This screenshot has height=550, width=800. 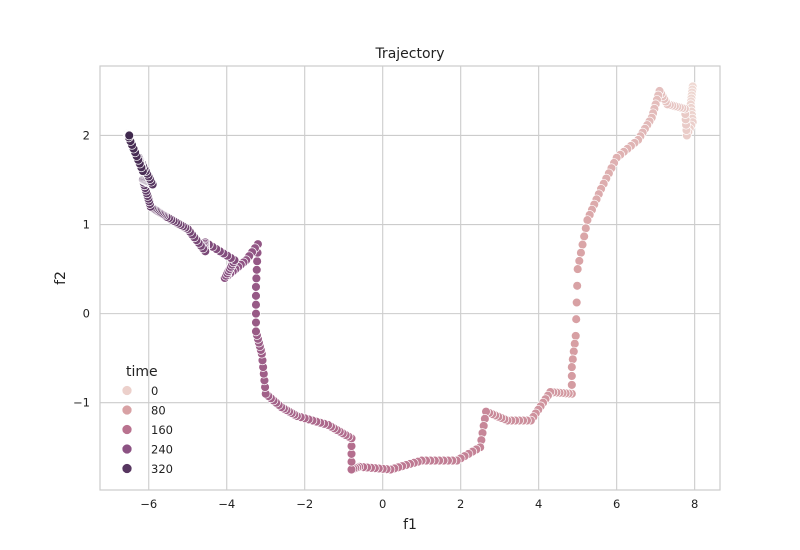 What do you see at coordinates (694, 504) in the screenshot?
I see `x-tick-label: 8` at bounding box center [694, 504].